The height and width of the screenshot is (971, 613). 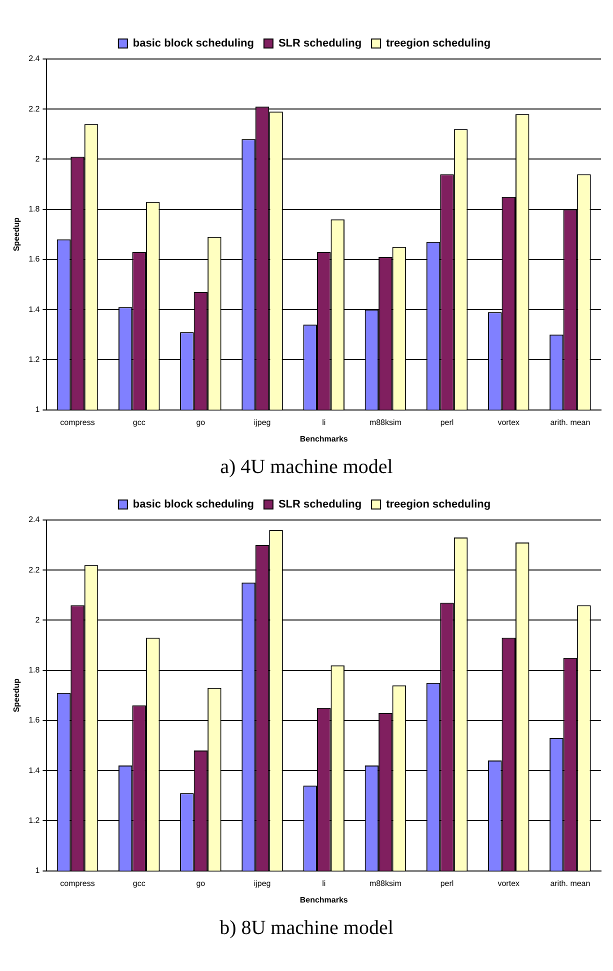 What do you see at coordinates (306, 467) in the screenshot?
I see `text: a) 4U machine model` at bounding box center [306, 467].